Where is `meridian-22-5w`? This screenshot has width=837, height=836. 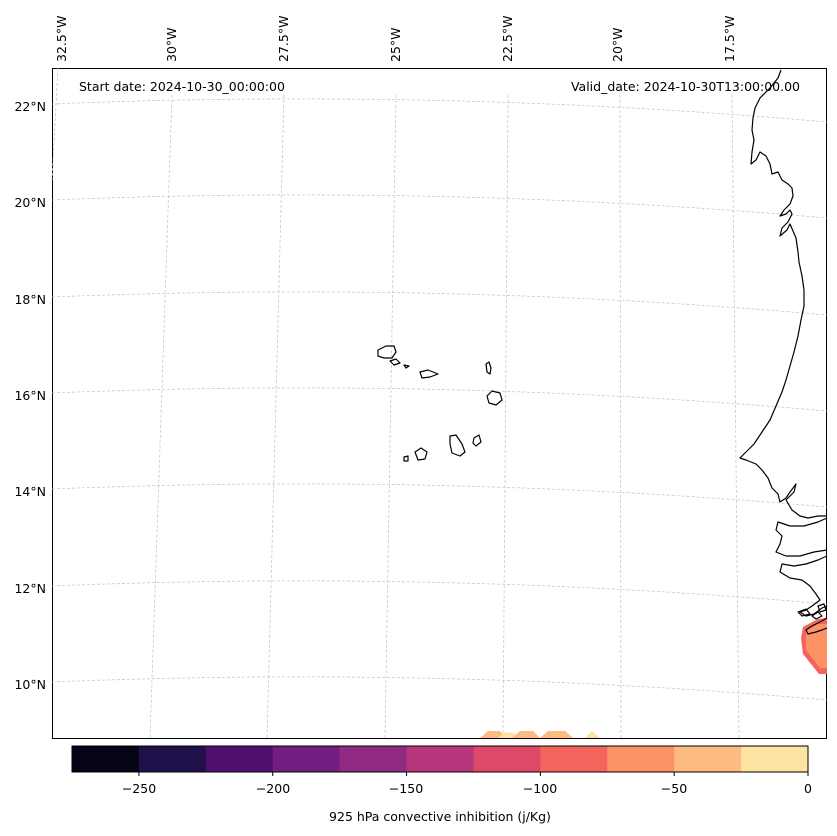 meridian-22-5w is located at coordinates (505, 416).